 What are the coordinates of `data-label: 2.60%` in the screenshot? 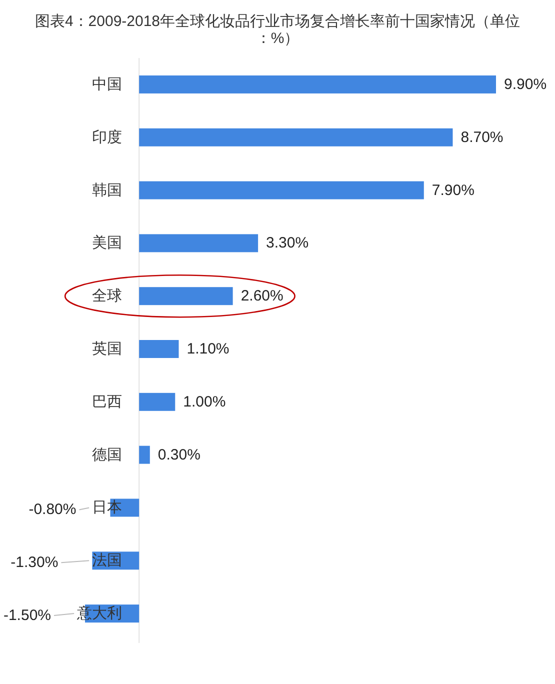 It's located at (262, 296).